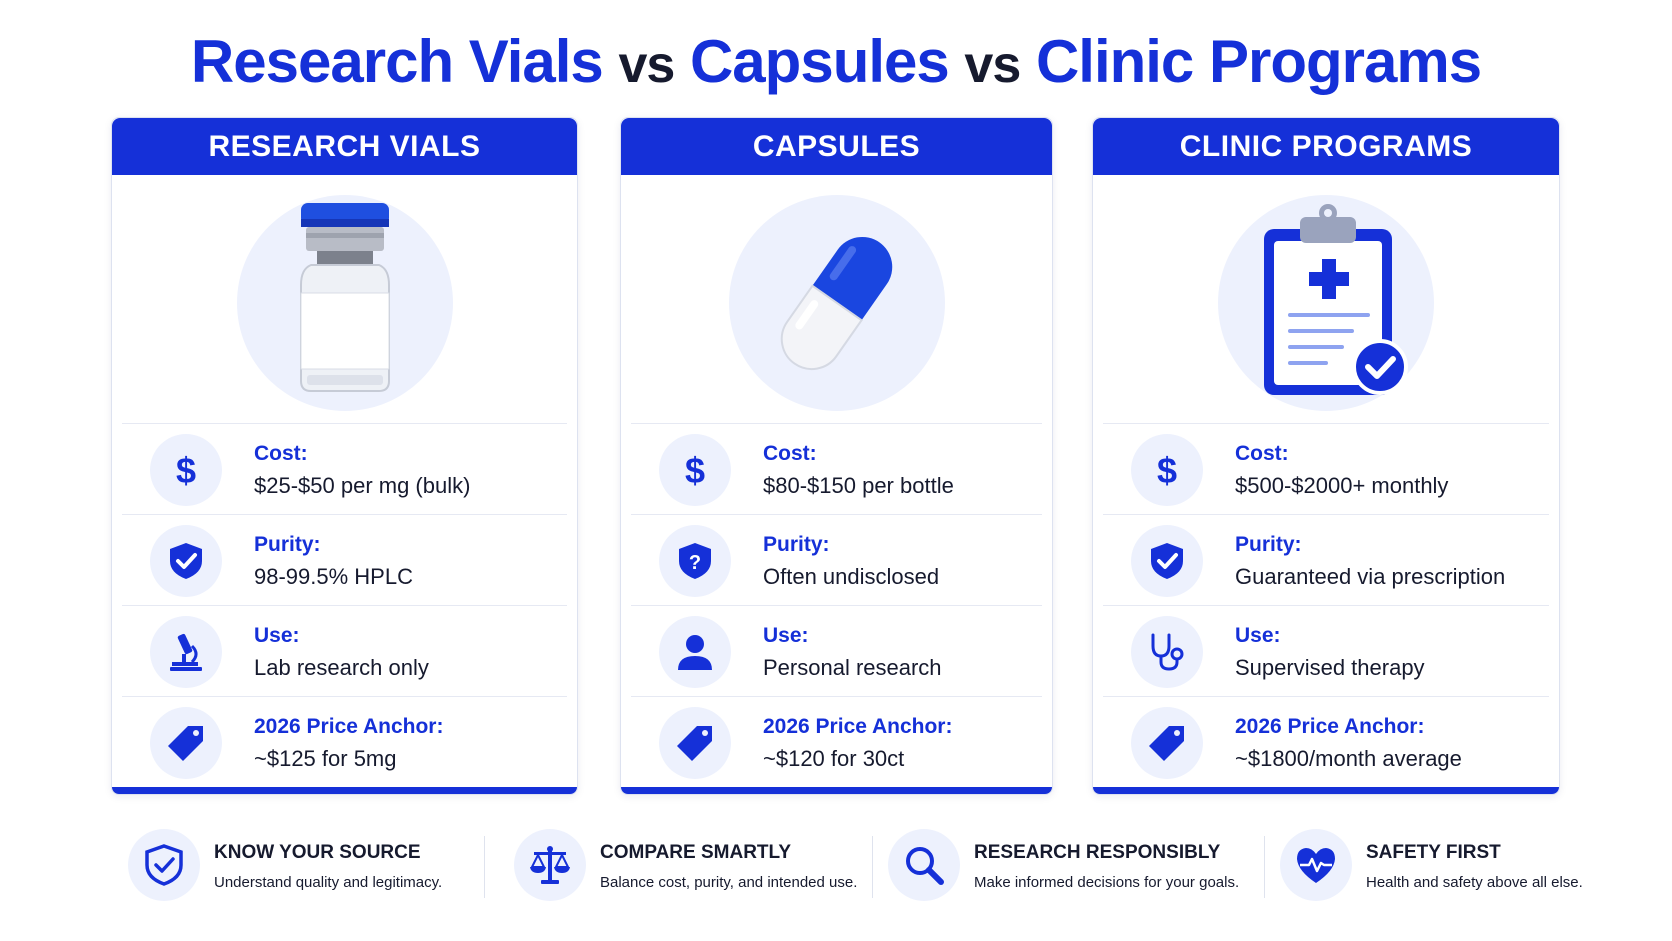 The width and height of the screenshot is (1672, 941). I want to click on row-use: Use: Supervised therapy, so click(1326, 650).